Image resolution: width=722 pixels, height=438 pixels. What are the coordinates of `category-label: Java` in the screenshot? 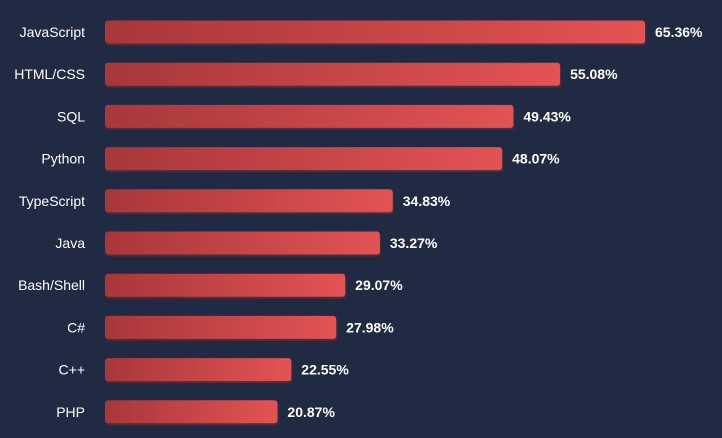 It's located at (70, 243).